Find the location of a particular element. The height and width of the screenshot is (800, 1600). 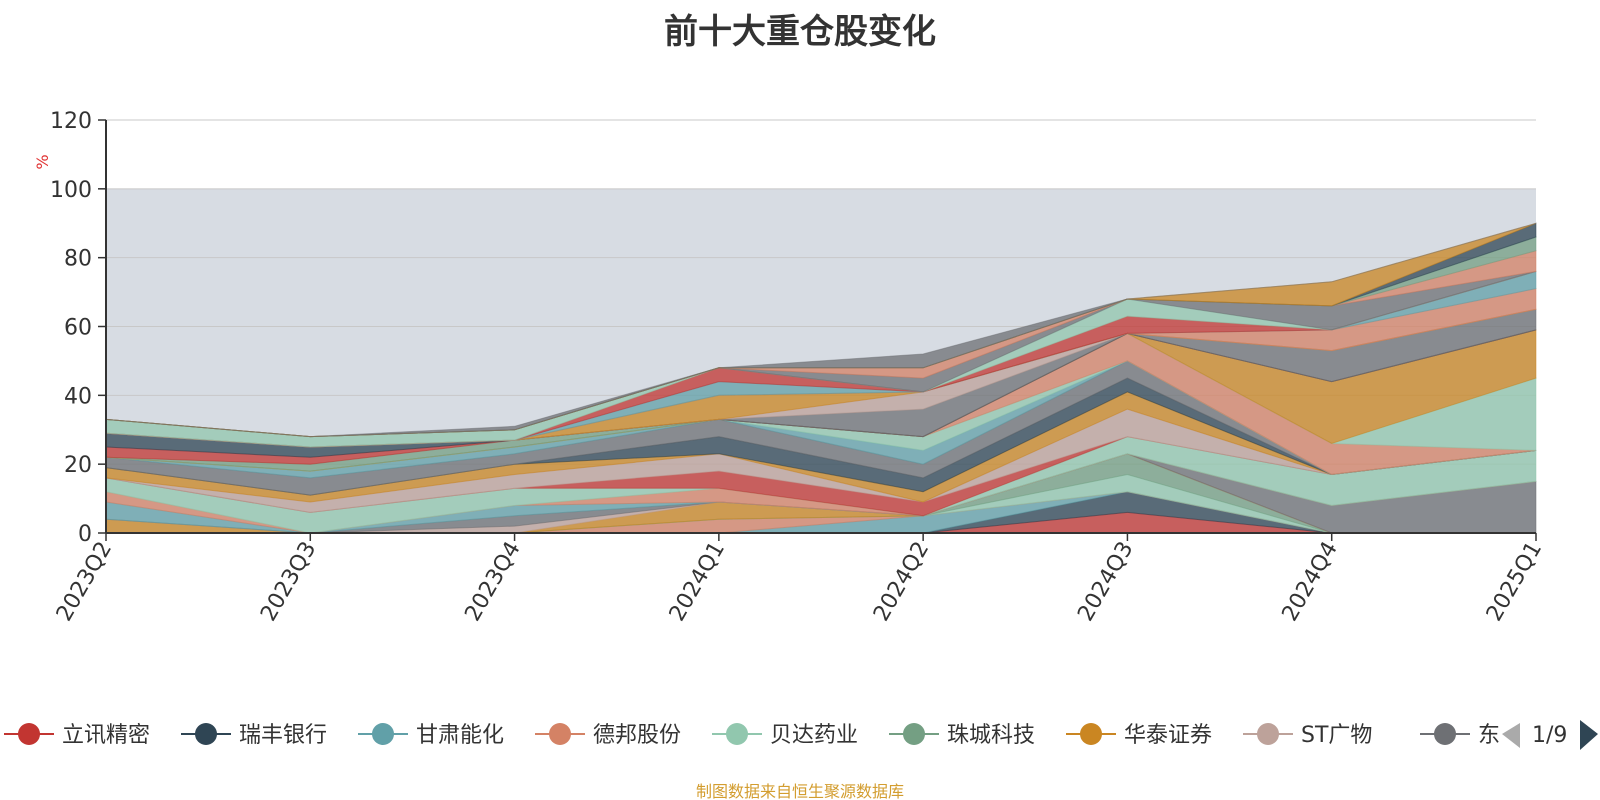

y-tick-label: 100 is located at coordinates (71, 190).